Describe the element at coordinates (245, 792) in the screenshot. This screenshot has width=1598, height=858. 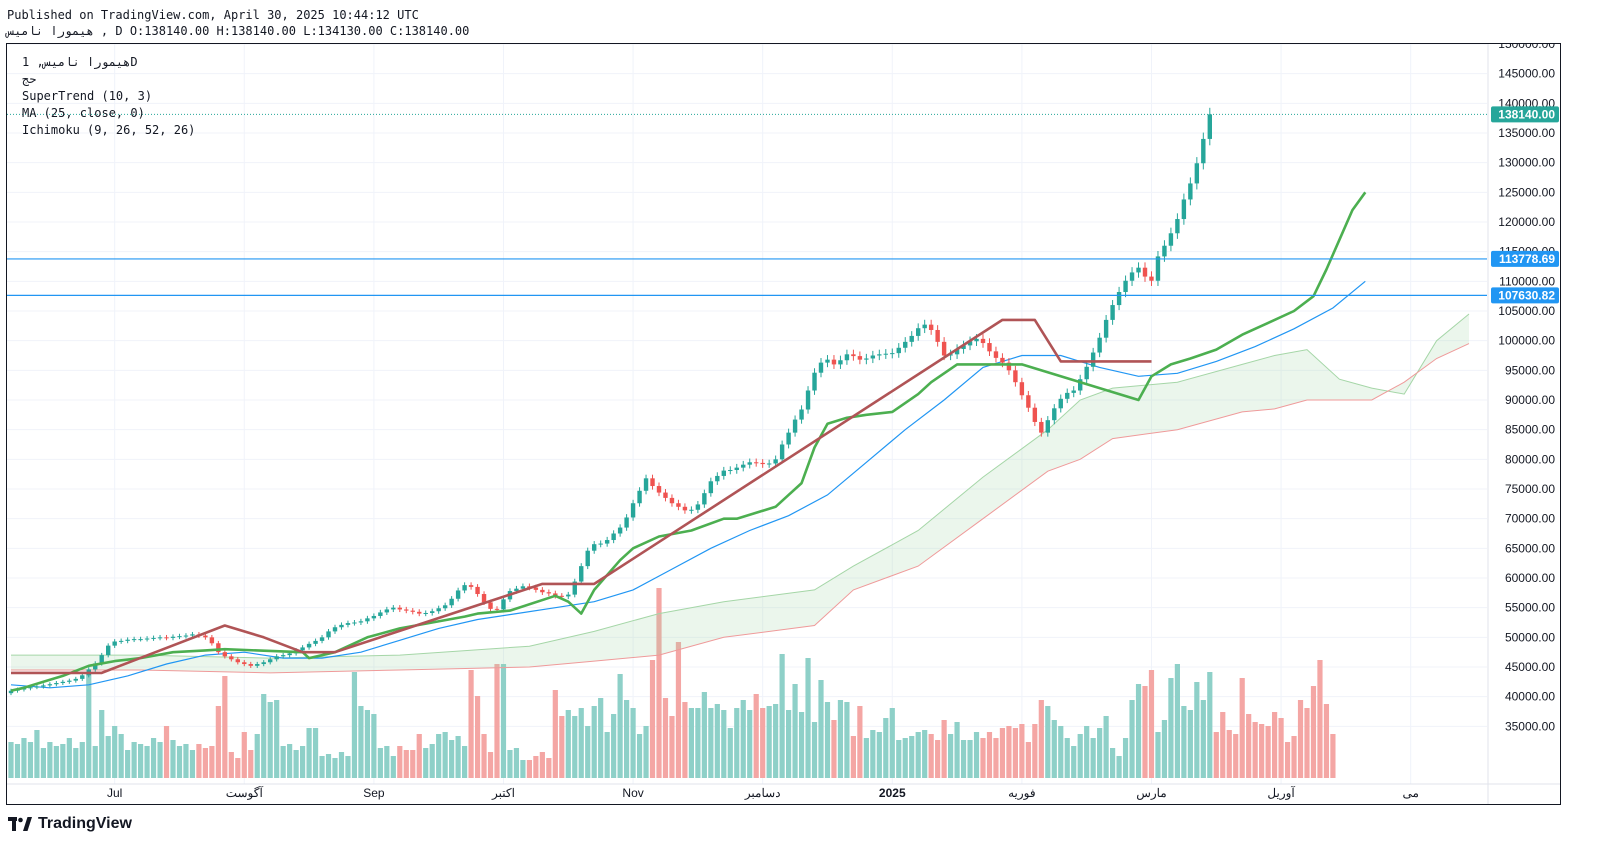
I see `x-tick-label: آگوست` at that location.